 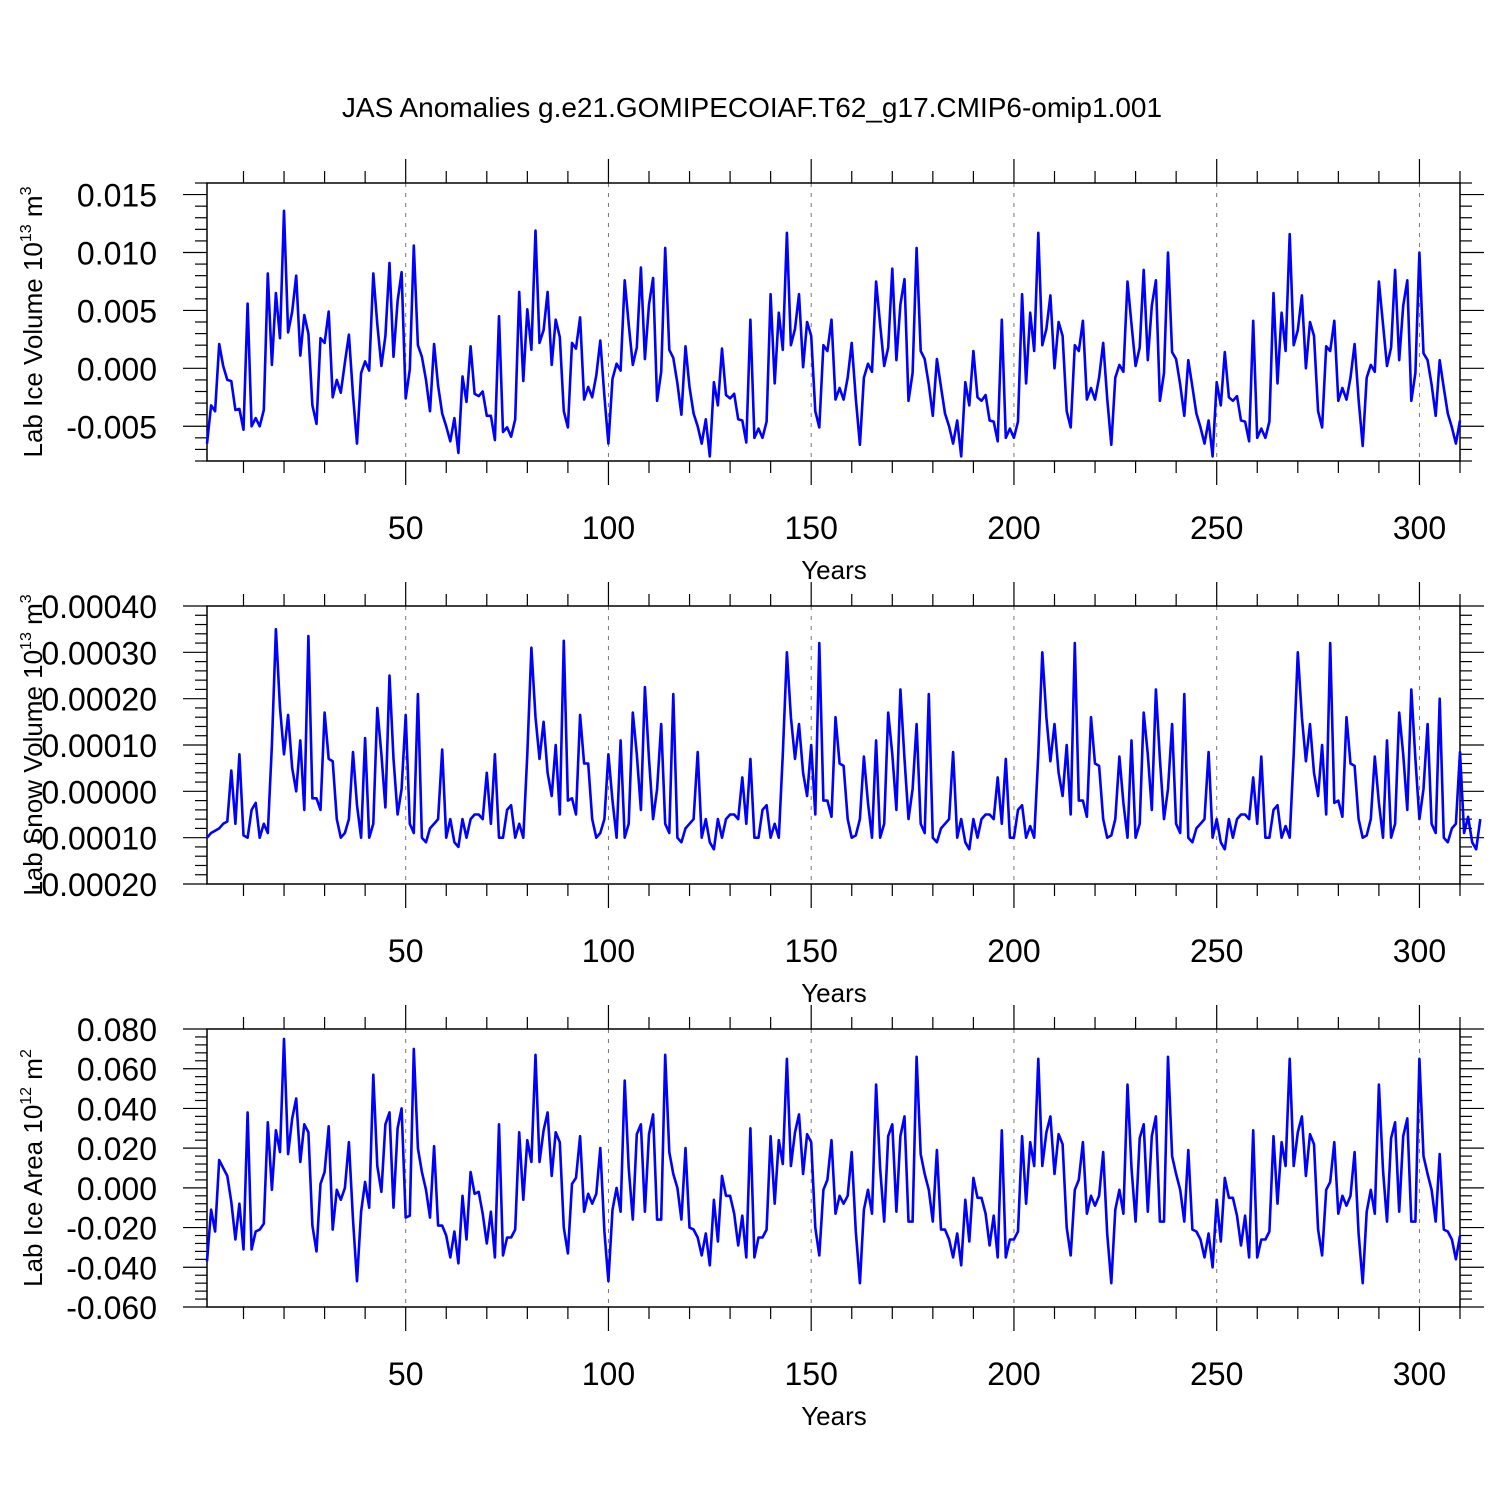 I want to click on y-tick-label: 0.00000, so click(x=99, y=792).